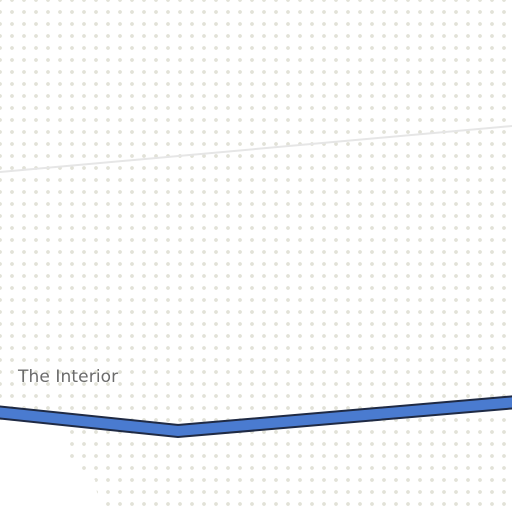 The height and width of the screenshot is (512, 512). What do you see at coordinates (68, 377) in the screenshot?
I see `region-label: The Interior` at bounding box center [68, 377].